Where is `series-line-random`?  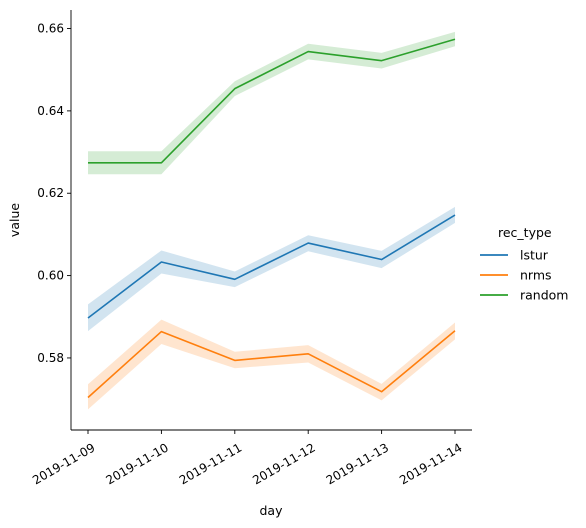
series-line-random is located at coordinates (272, 101).